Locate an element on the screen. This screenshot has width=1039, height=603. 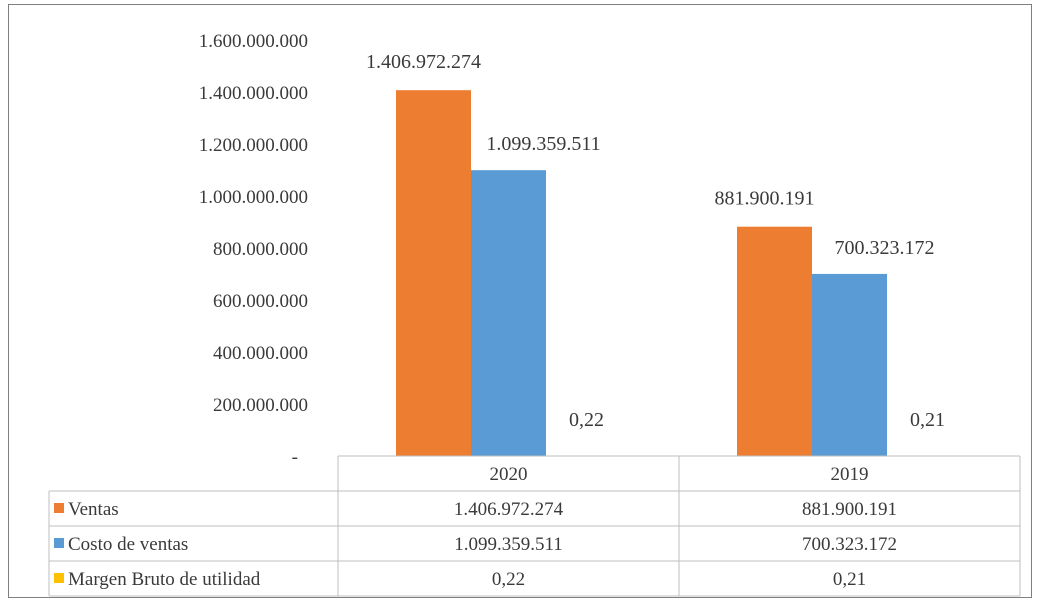
table-cell-value: 881.900.191 is located at coordinates (849, 509).